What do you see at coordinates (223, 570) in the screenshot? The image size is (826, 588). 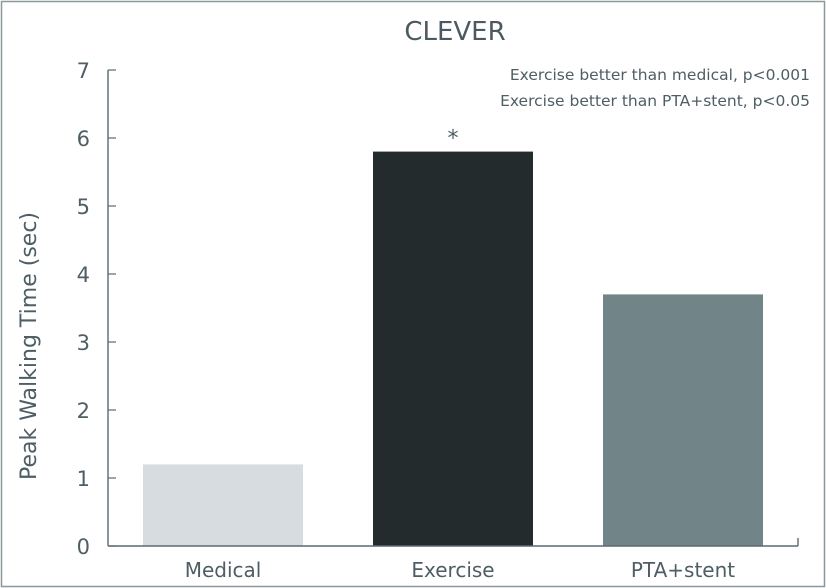 I see `x-category-label: Medical` at bounding box center [223, 570].